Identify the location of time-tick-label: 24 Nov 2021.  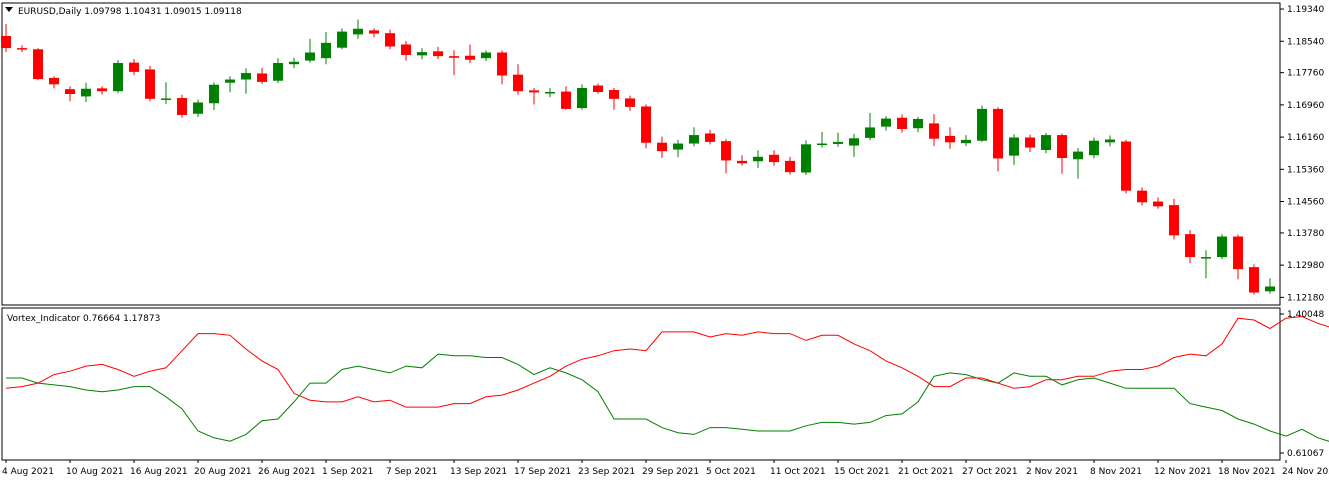
(1305, 472).